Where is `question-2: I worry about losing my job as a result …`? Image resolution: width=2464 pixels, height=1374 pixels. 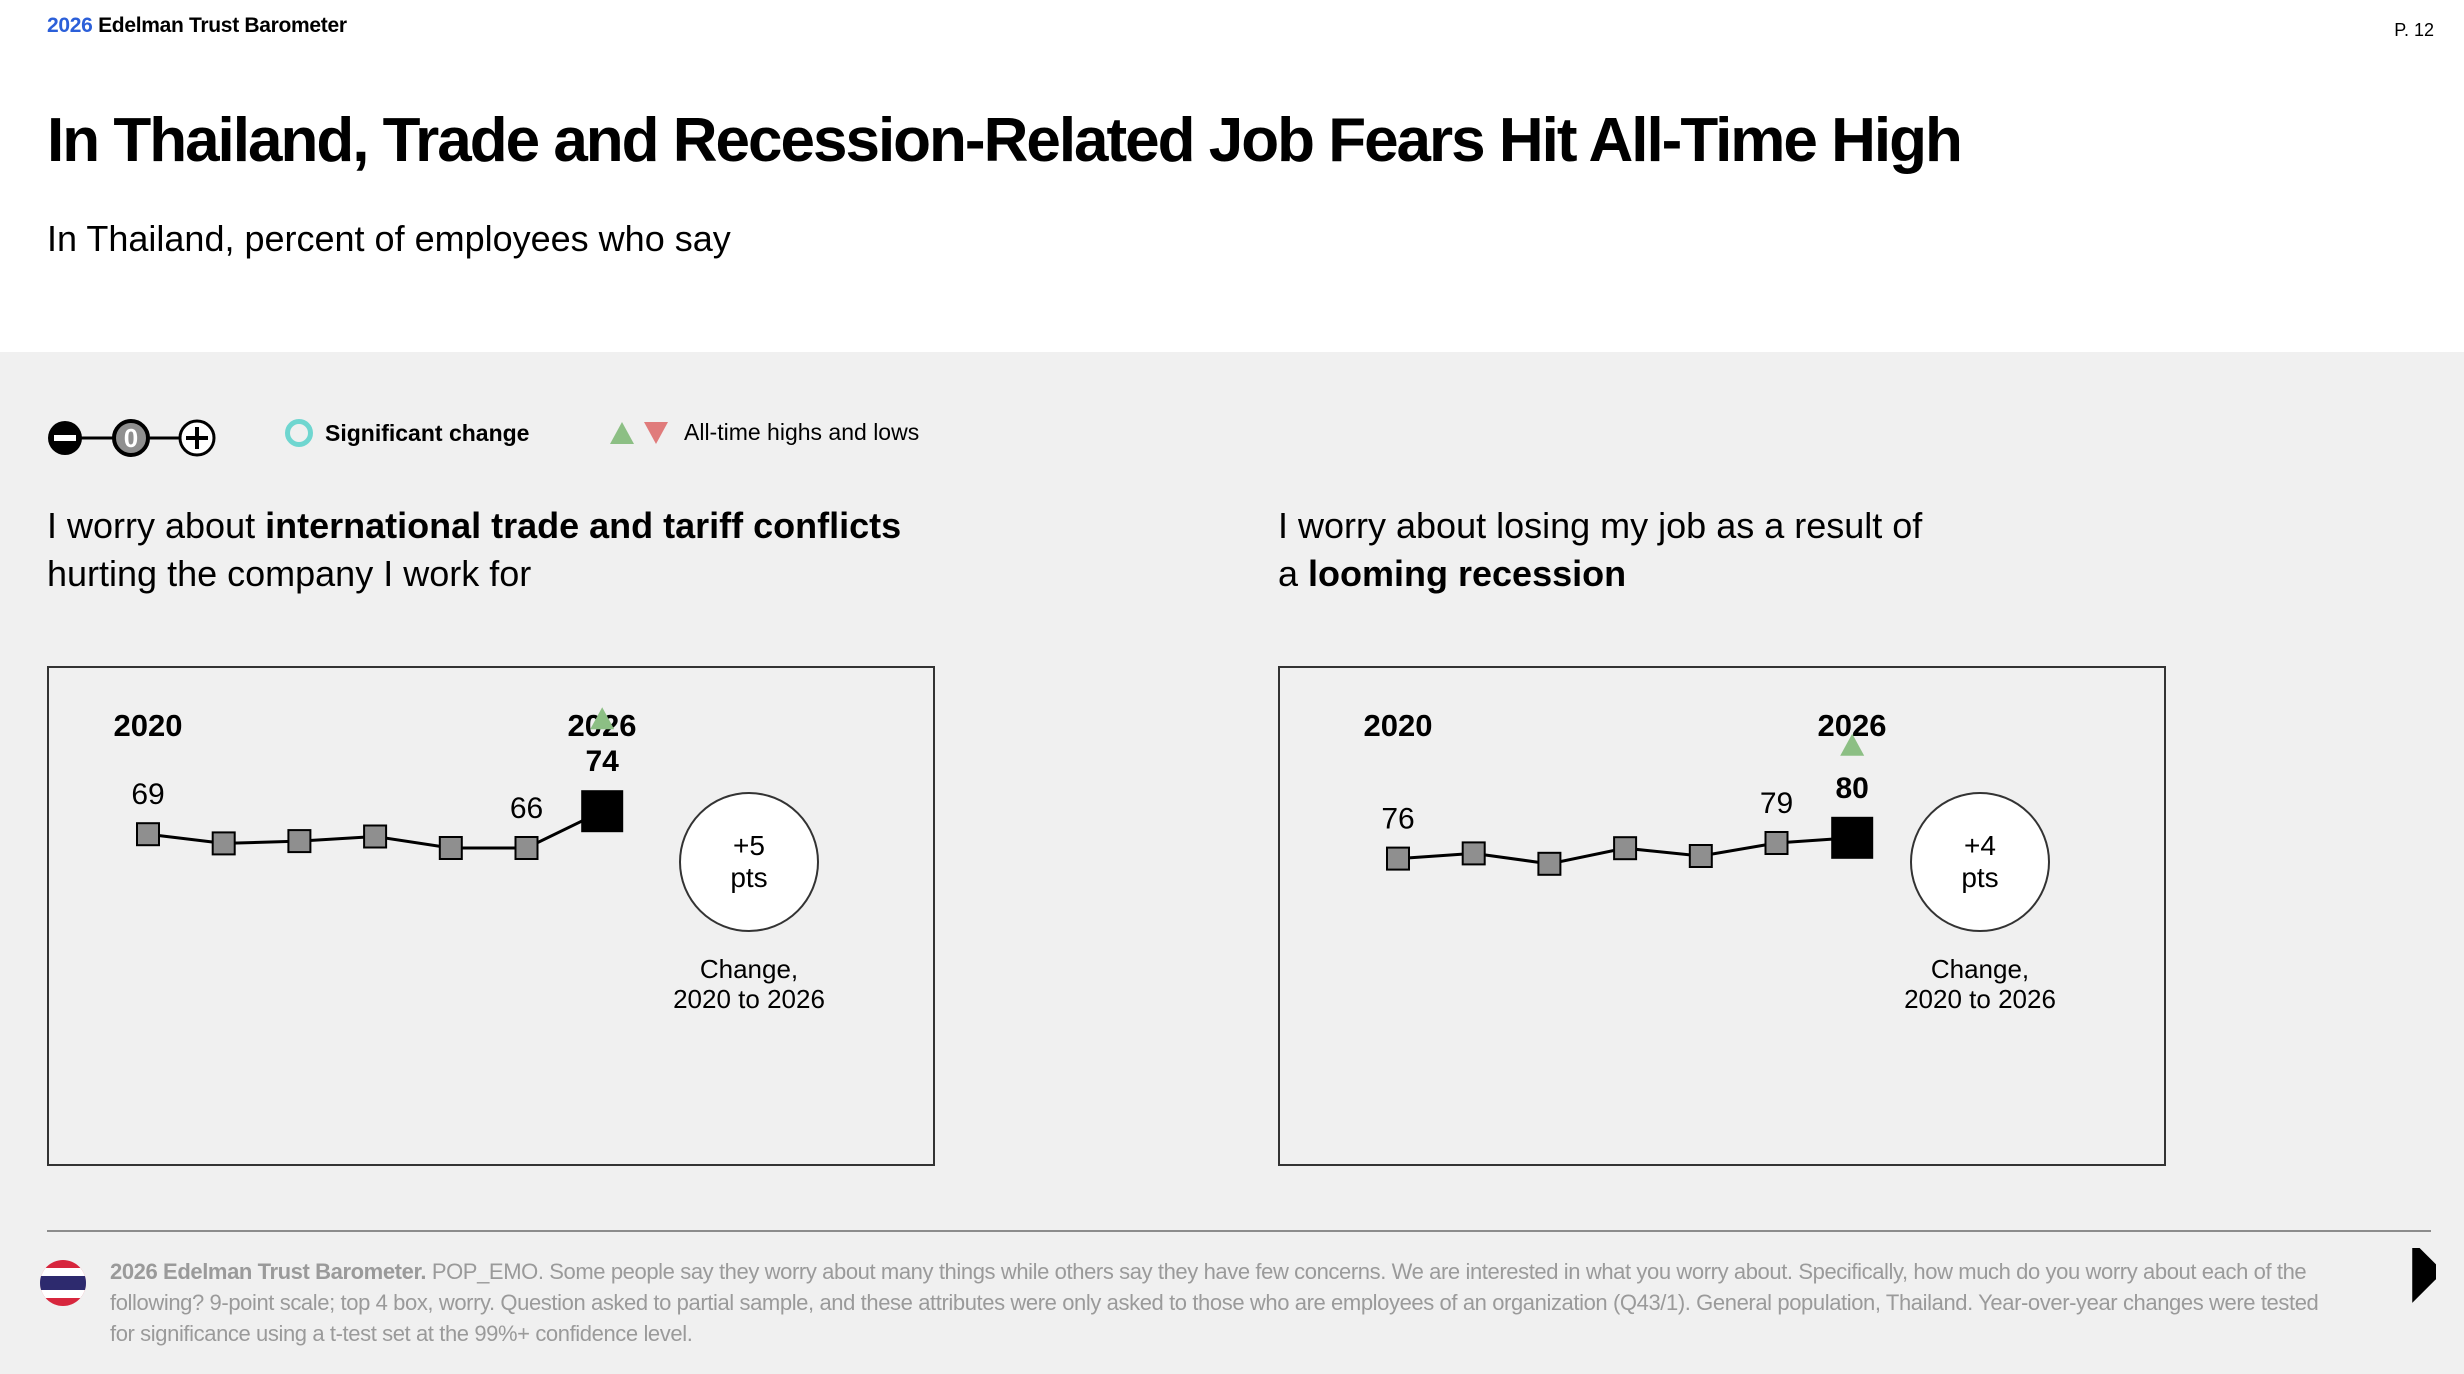 question-2: I worry about losing my job as a result … is located at coordinates (1600, 549).